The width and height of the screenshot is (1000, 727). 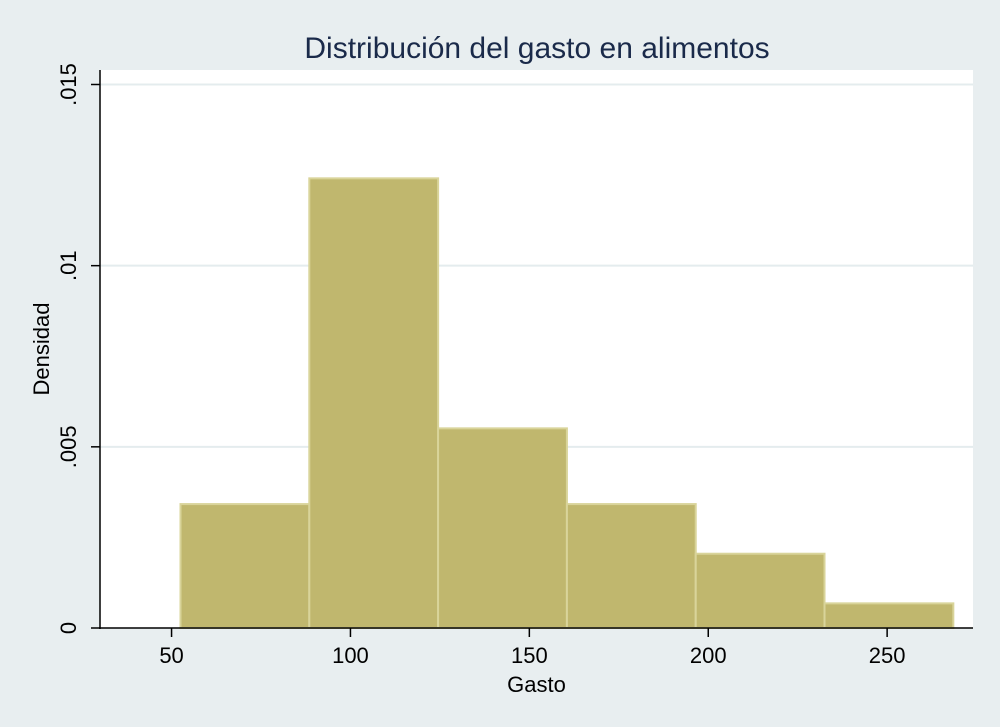 What do you see at coordinates (68, 446) in the screenshot?
I see `y-tick-label: .005` at bounding box center [68, 446].